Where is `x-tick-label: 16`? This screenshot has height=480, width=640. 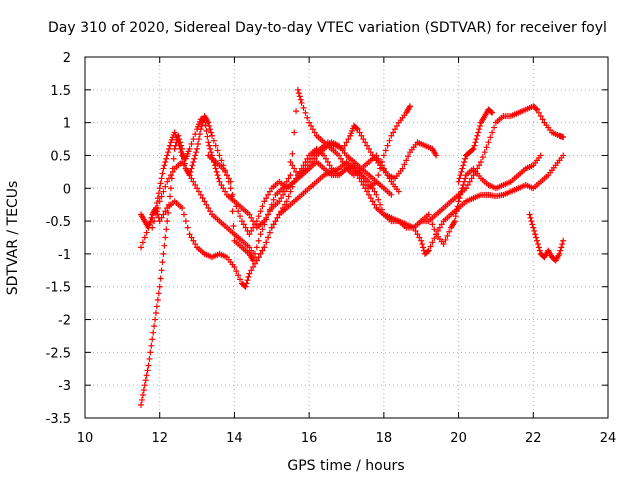 x-tick-label: 16 is located at coordinates (309, 438).